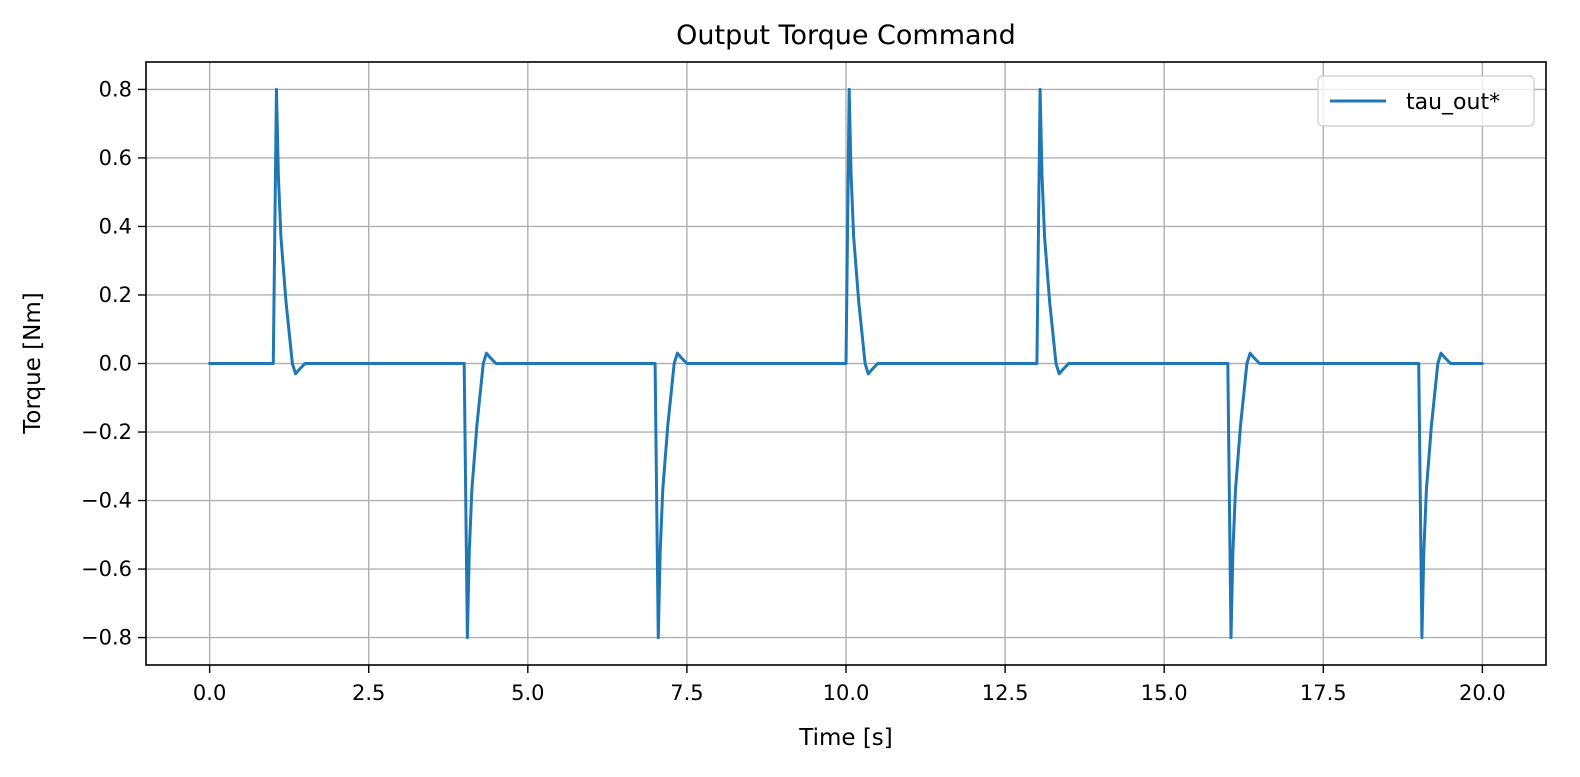 The image size is (1580, 777). What do you see at coordinates (115, 89) in the screenshot?
I see `y-tick-label: 0.8` at bounding box center [115, 89].